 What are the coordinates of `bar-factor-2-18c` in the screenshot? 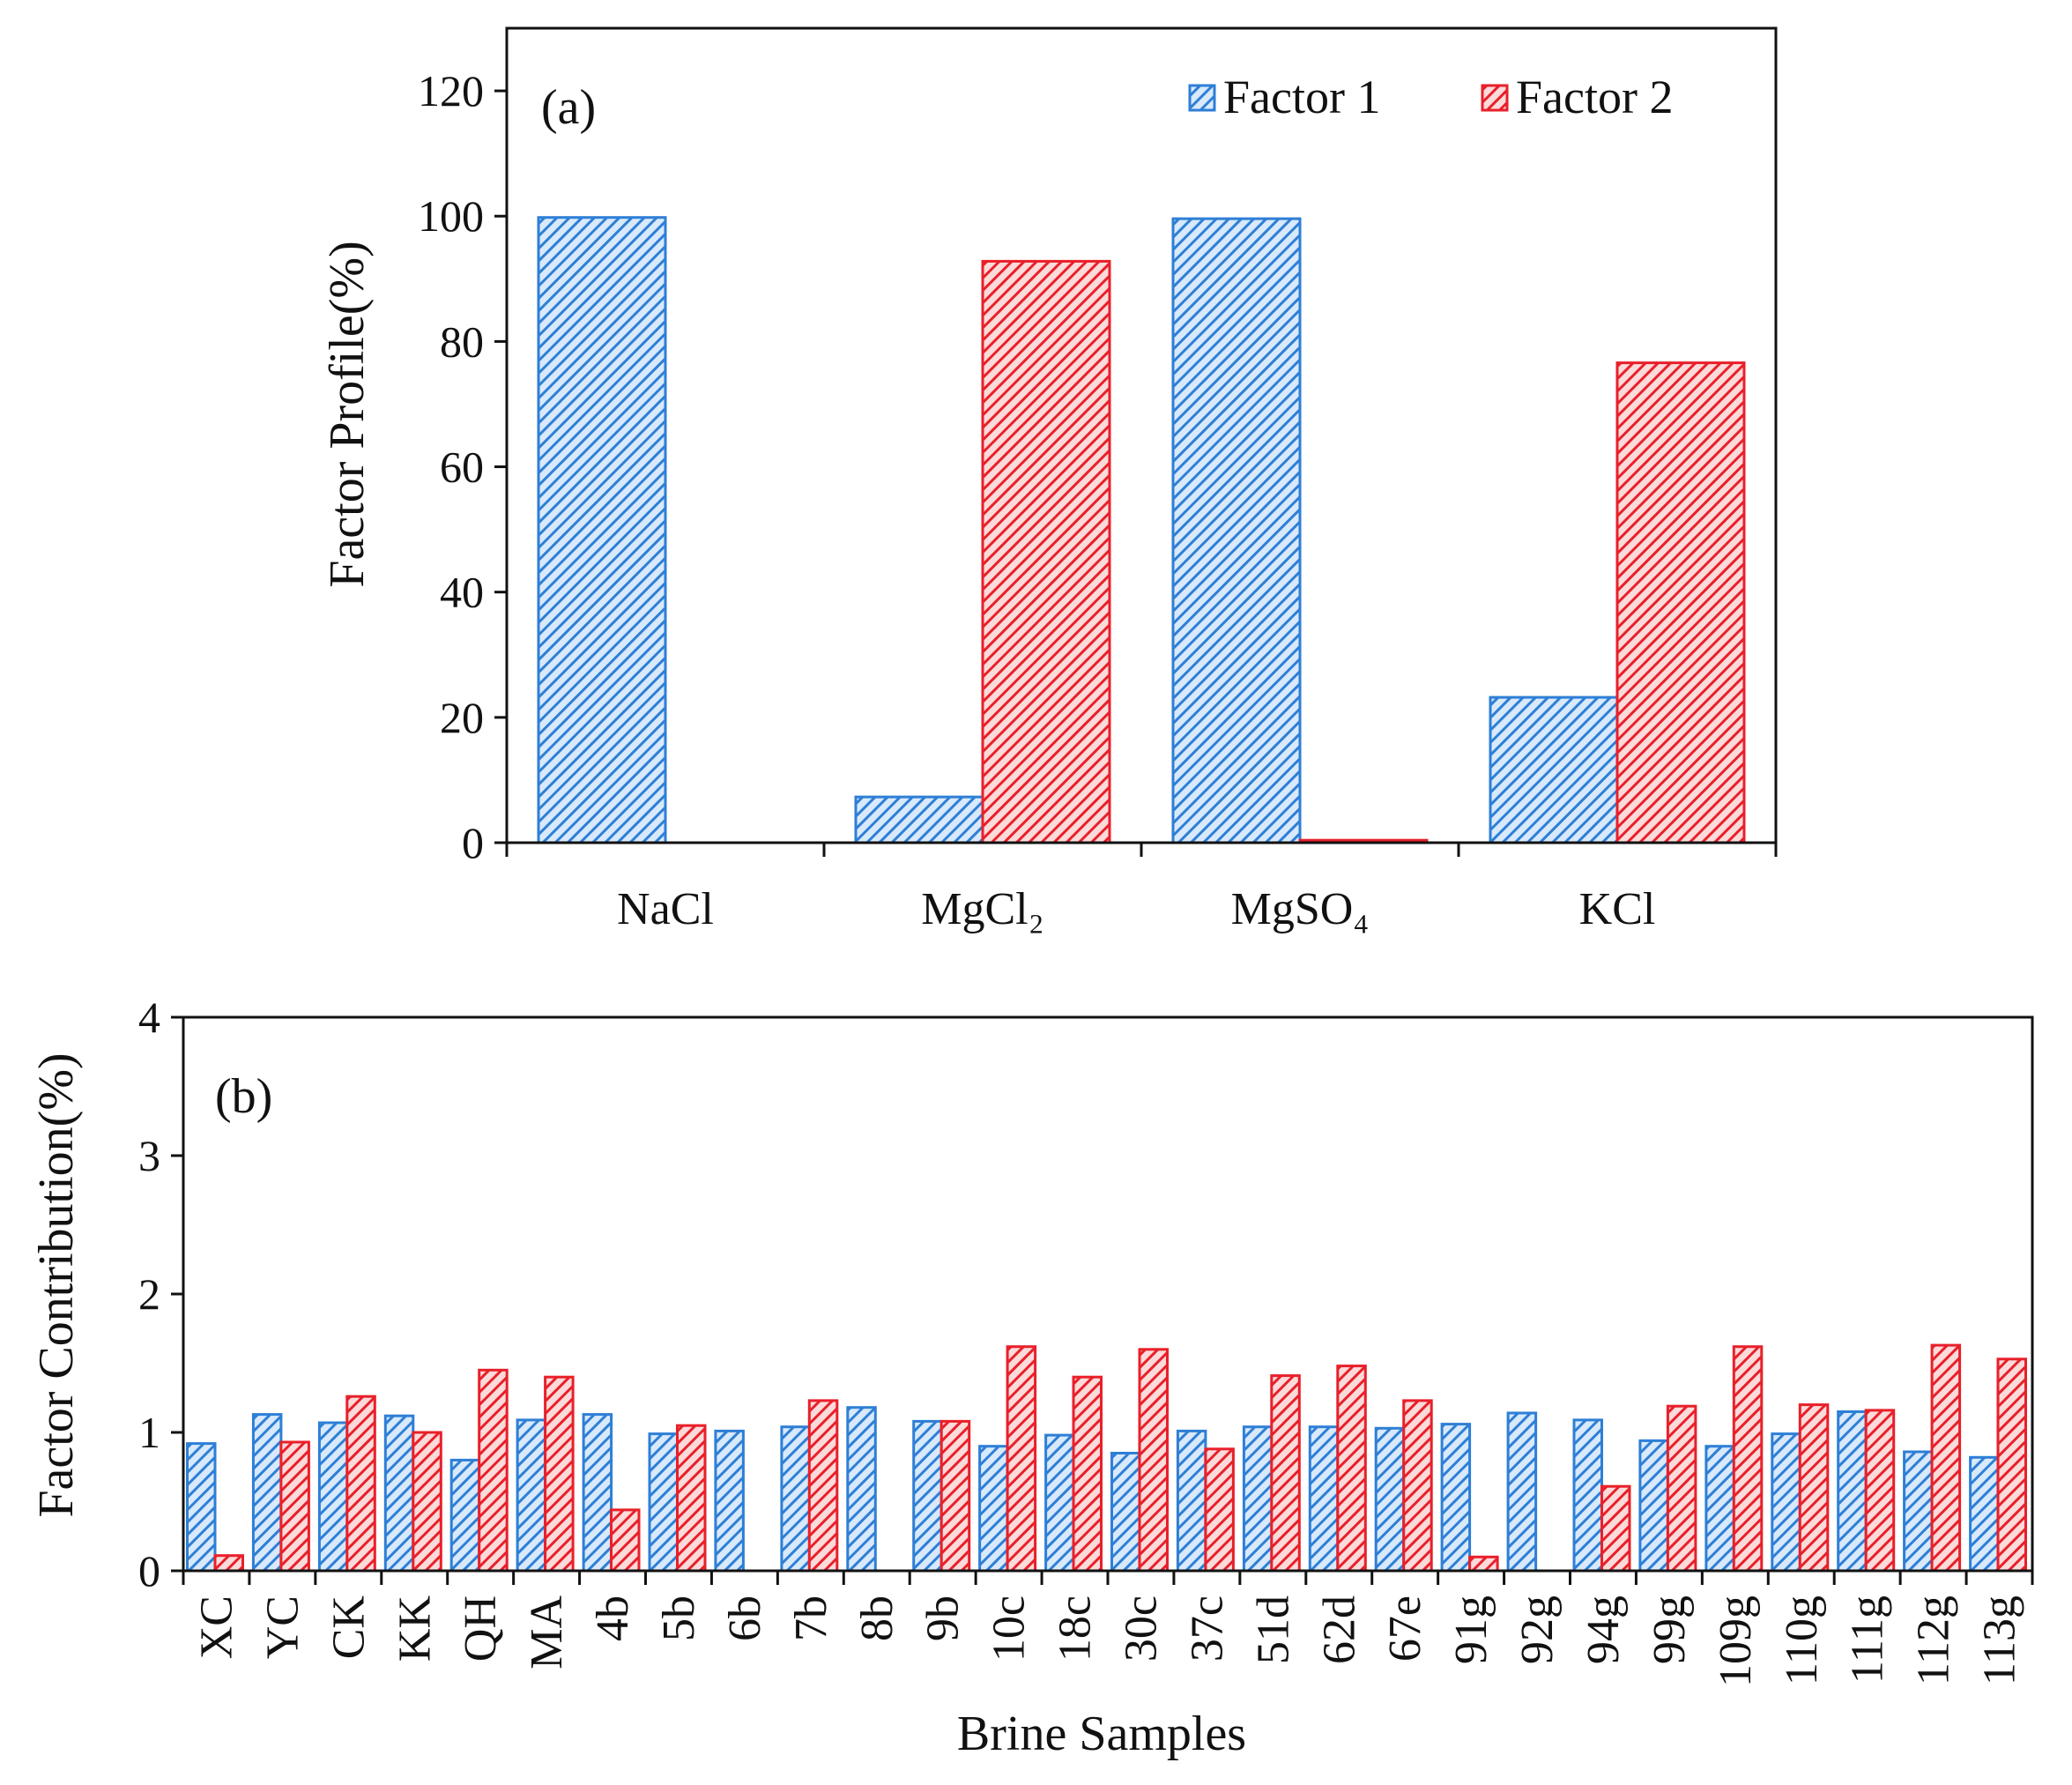 It's located at (1087, 1474).